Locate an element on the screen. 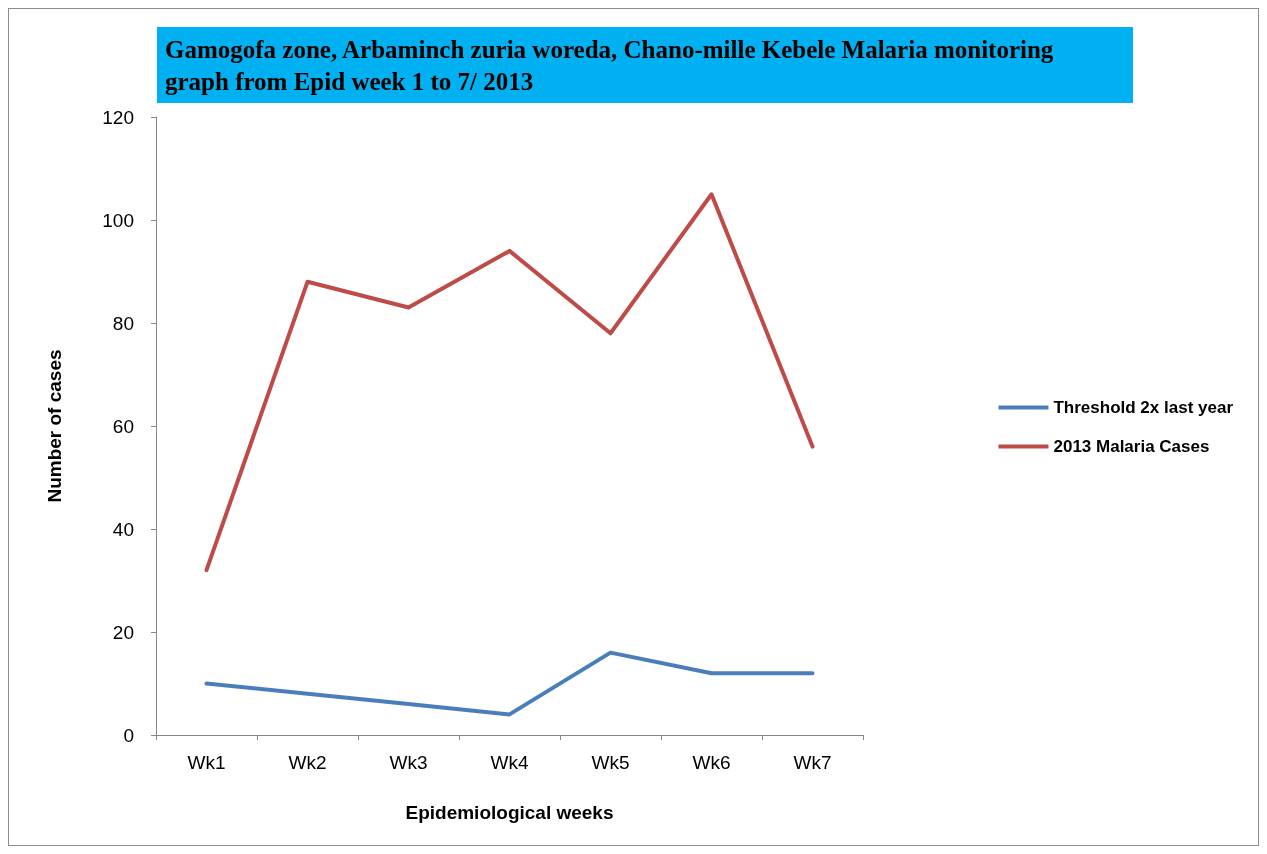 The height and width of the screenshot is (854, 1267). x-tick-label: Wk4 is located at coordinates (509, 762).